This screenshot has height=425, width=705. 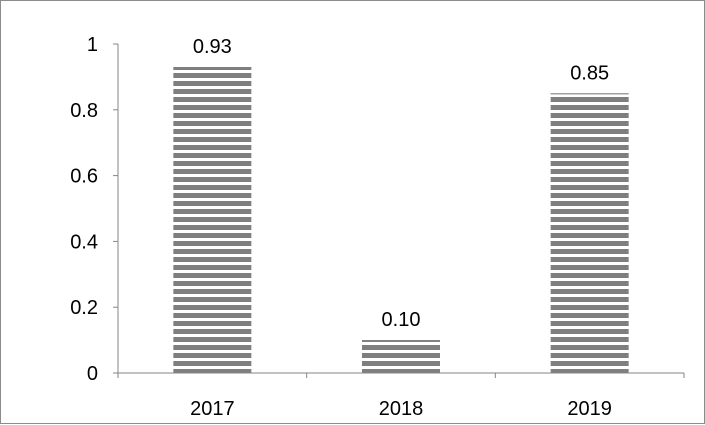 I want to click on bar-2019, so click(x=589, y=233).